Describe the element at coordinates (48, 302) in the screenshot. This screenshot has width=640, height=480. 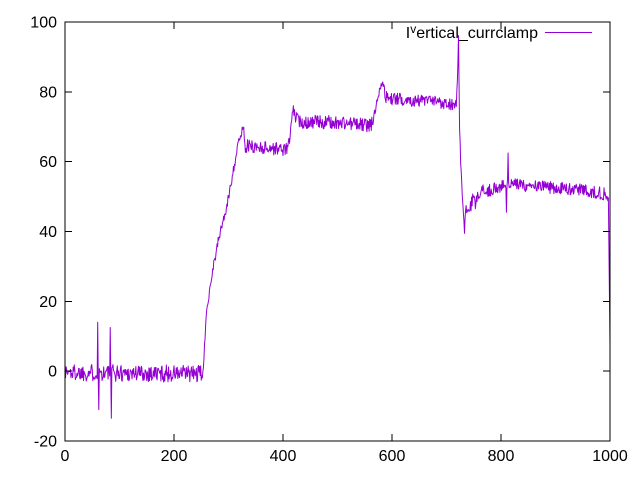
I see `y-tick-label: 20` at that location.